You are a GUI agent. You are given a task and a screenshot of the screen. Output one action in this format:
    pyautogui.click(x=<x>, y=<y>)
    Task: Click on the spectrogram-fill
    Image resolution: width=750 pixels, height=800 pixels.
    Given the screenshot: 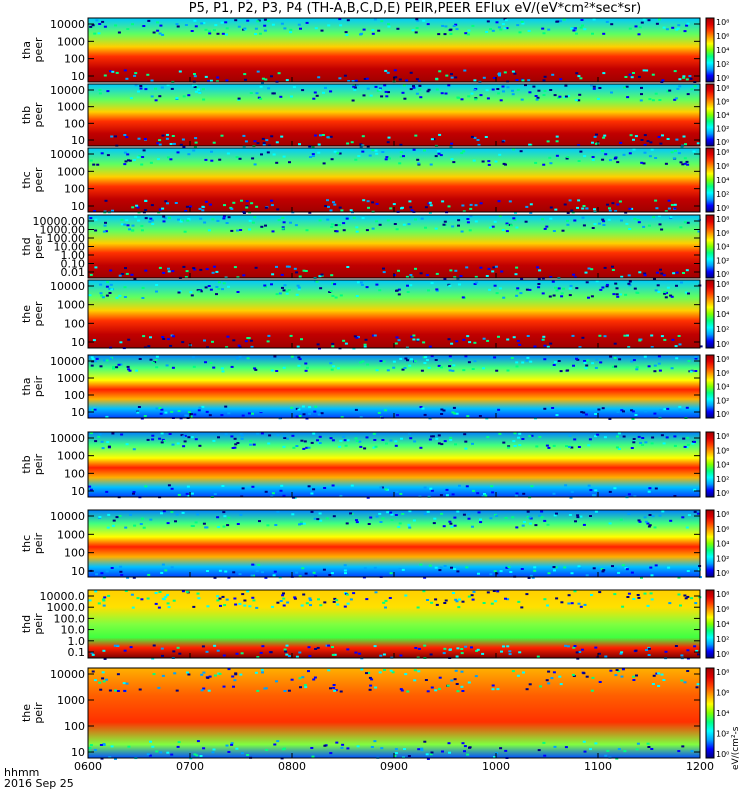 What is the action you would take?
    pyautogui.click(x=394, y=713)
    